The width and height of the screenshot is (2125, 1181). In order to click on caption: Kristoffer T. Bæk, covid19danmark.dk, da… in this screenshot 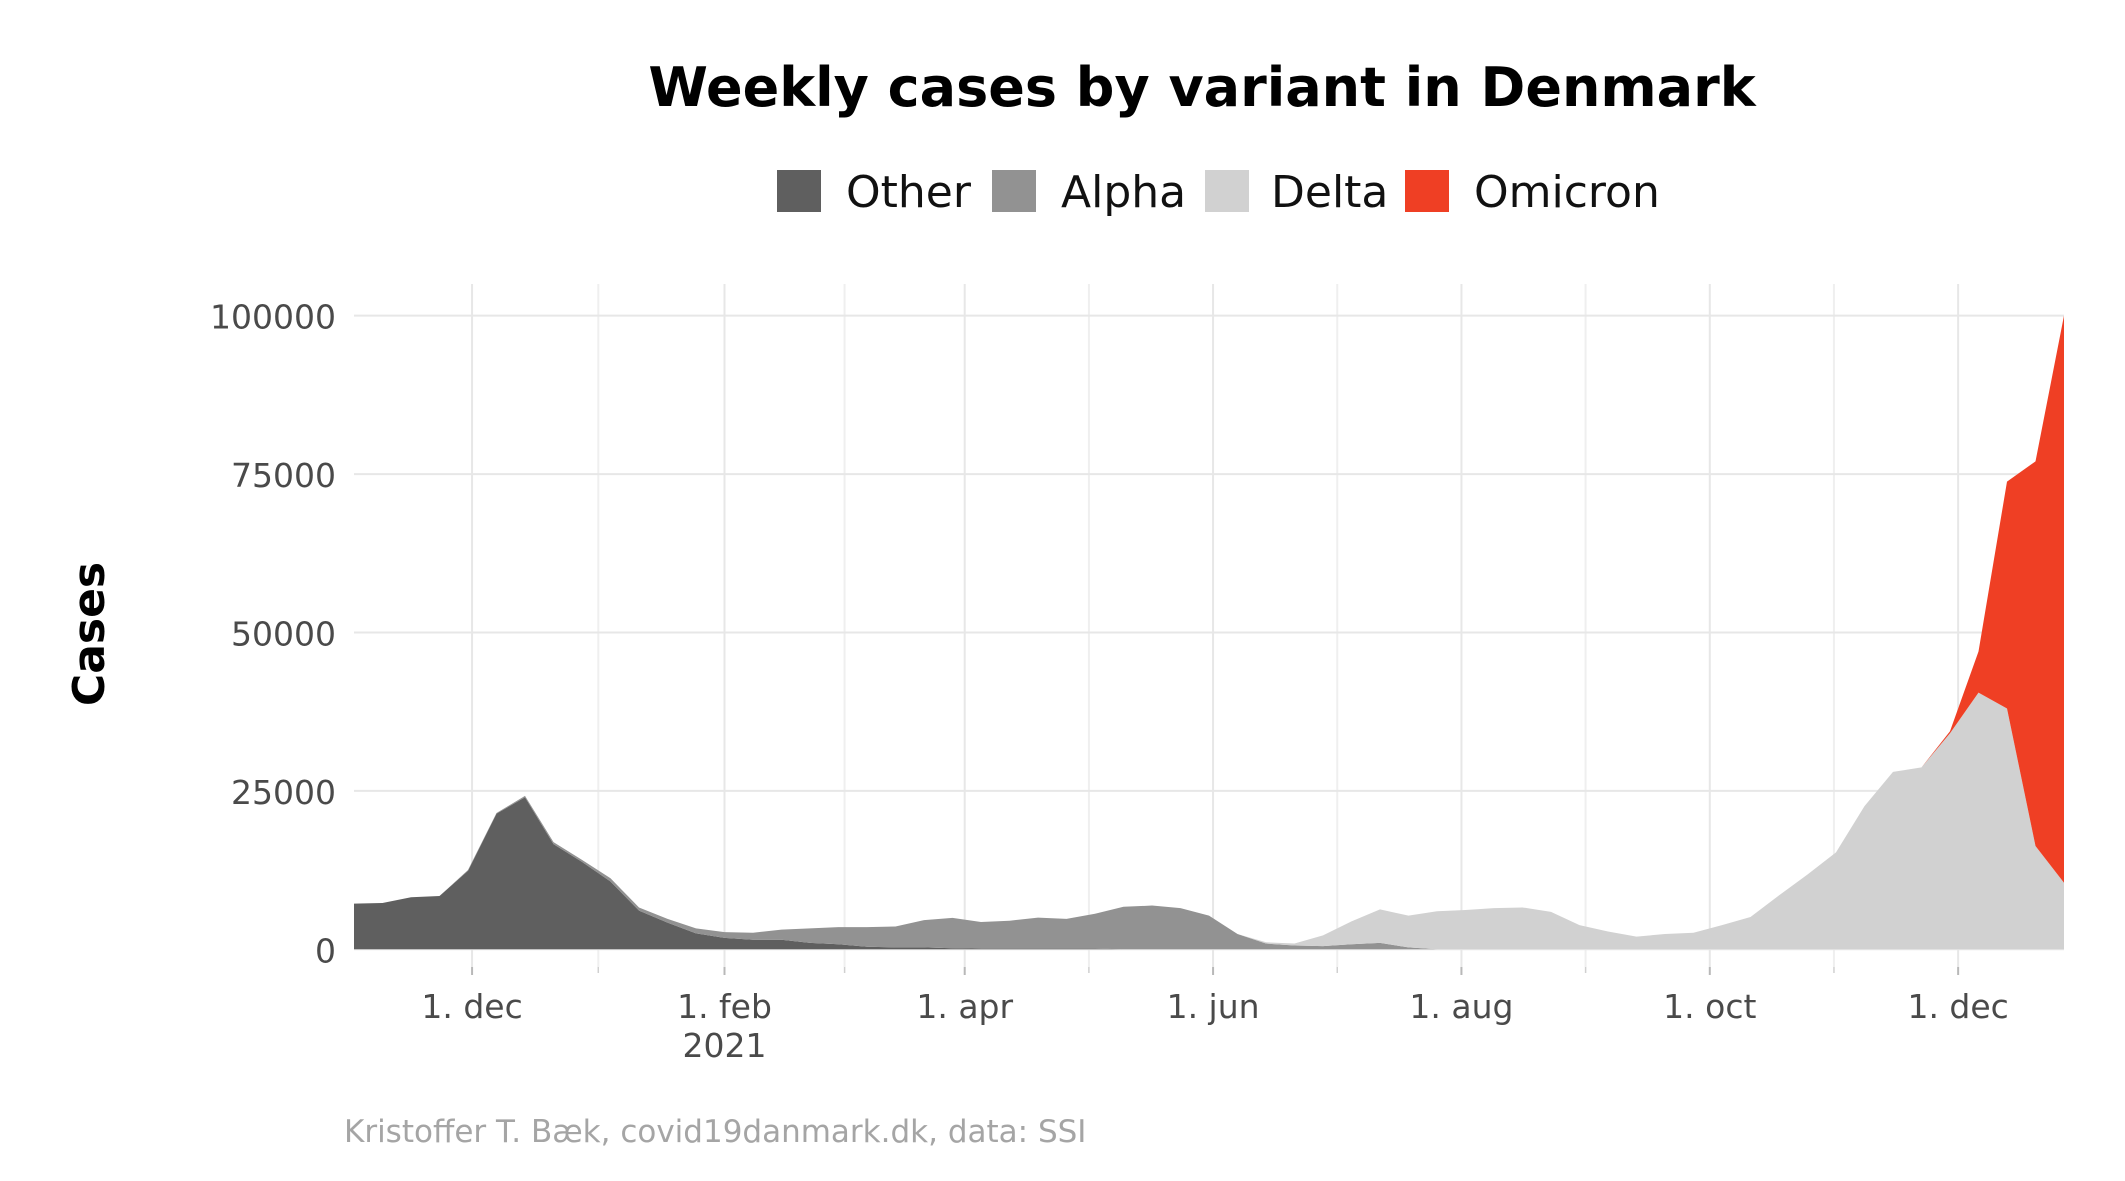, I will do `click(715, 1132)`.